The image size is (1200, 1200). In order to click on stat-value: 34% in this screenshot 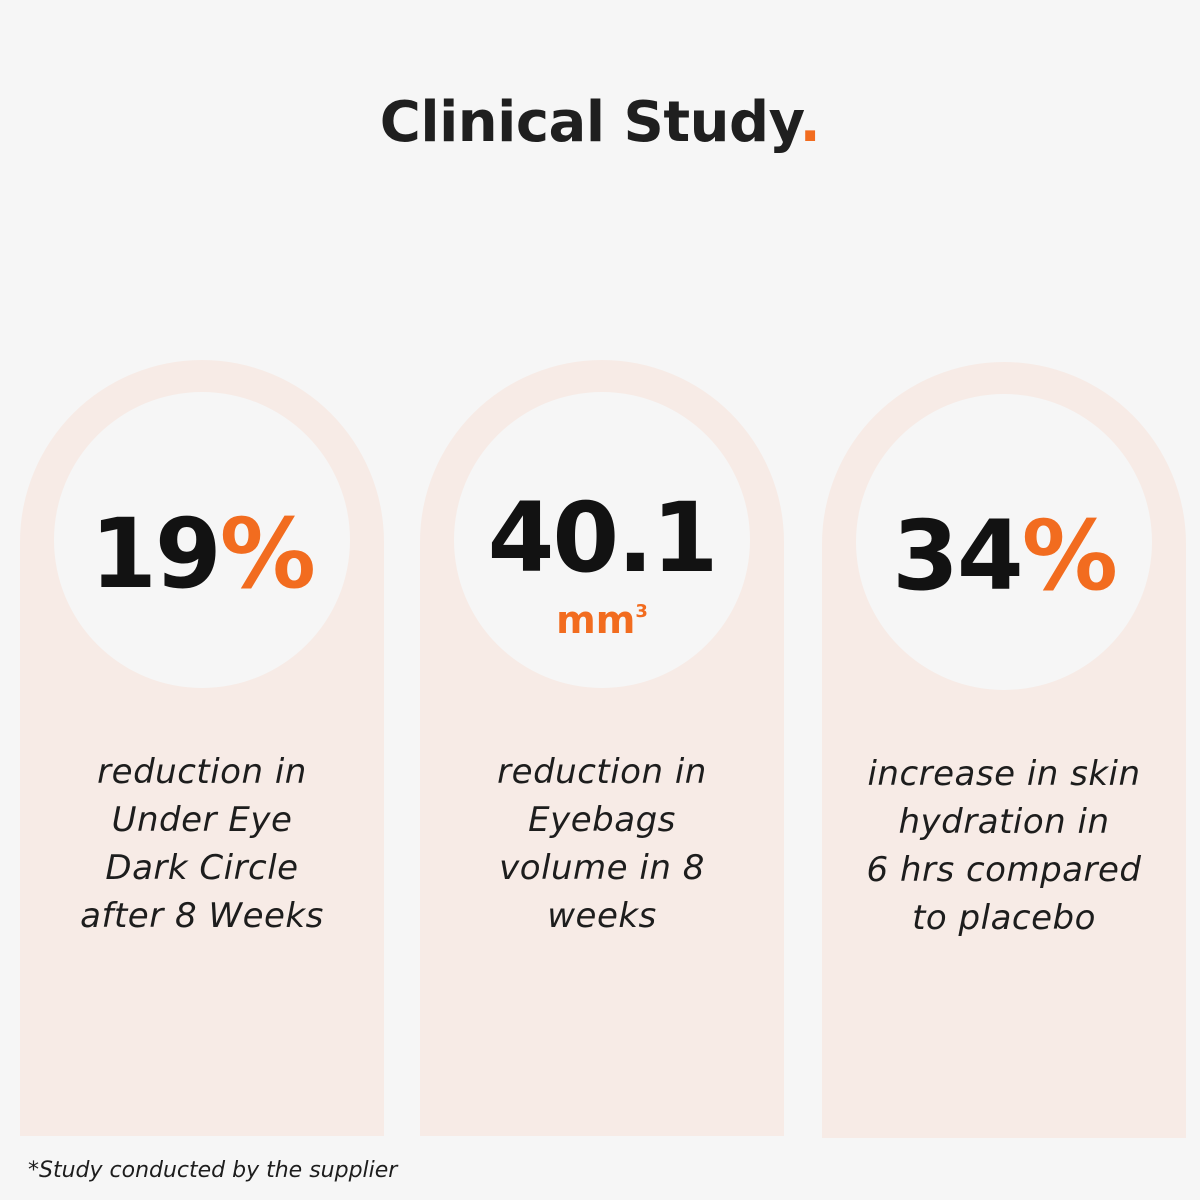, I will do `click(1004, 556)`.